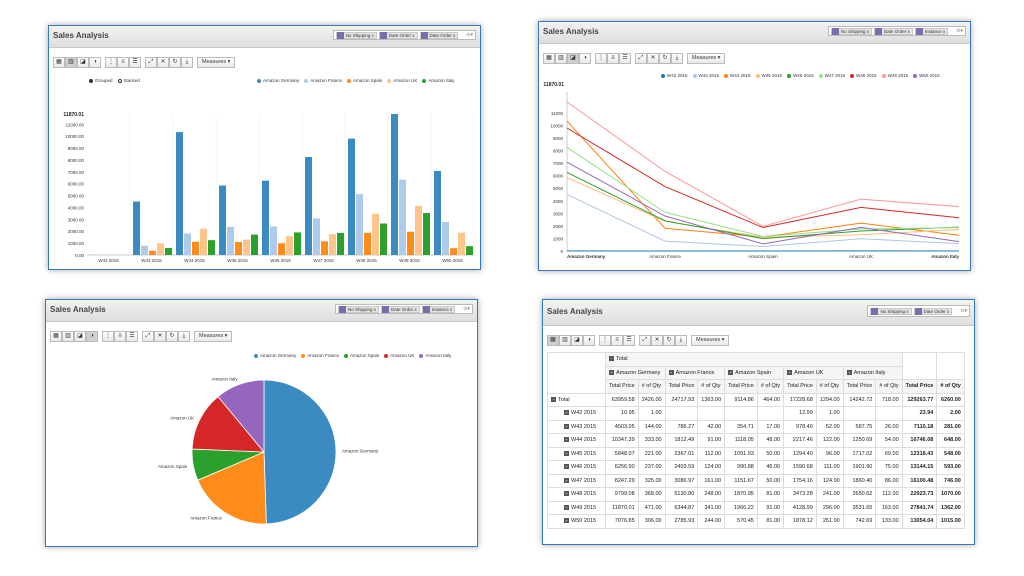  What do you see at coordinates (576, 467) in the screenshot?
I see `pivot-row-header: + W46 2015` at bounding box center [576, 467].